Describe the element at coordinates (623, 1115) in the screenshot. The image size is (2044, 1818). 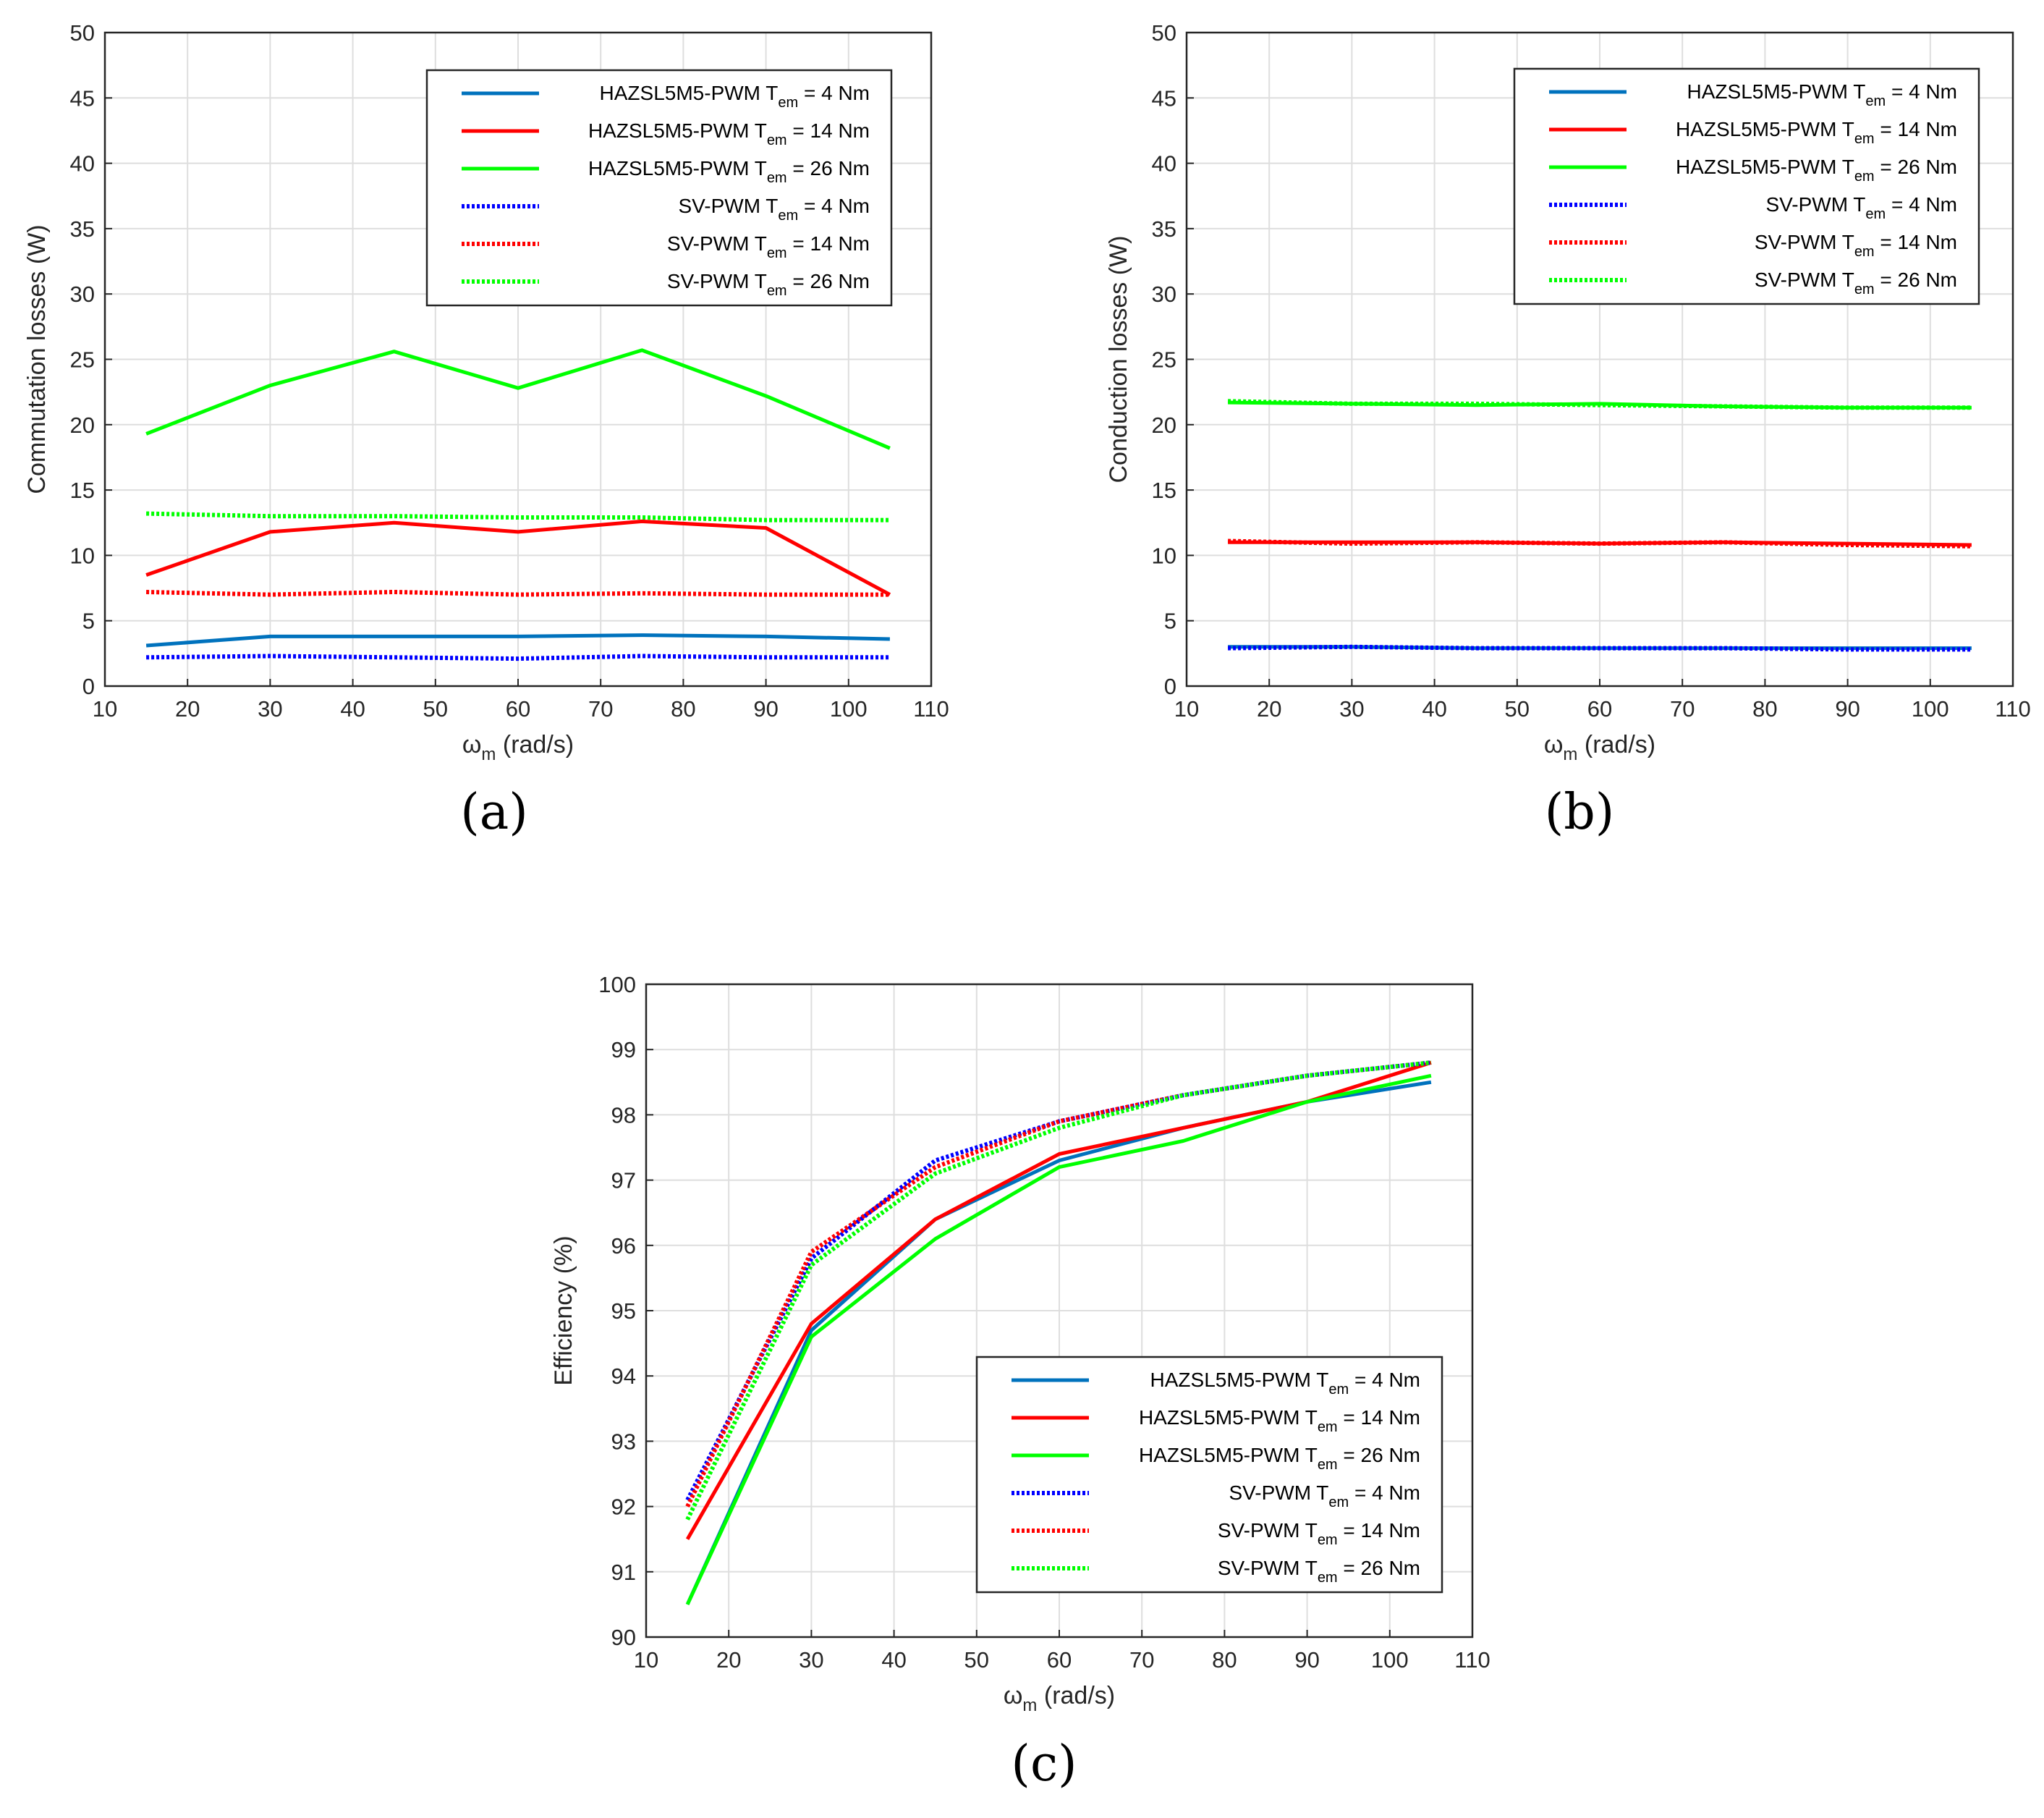
I see `y-tick-label: 98` at that location.